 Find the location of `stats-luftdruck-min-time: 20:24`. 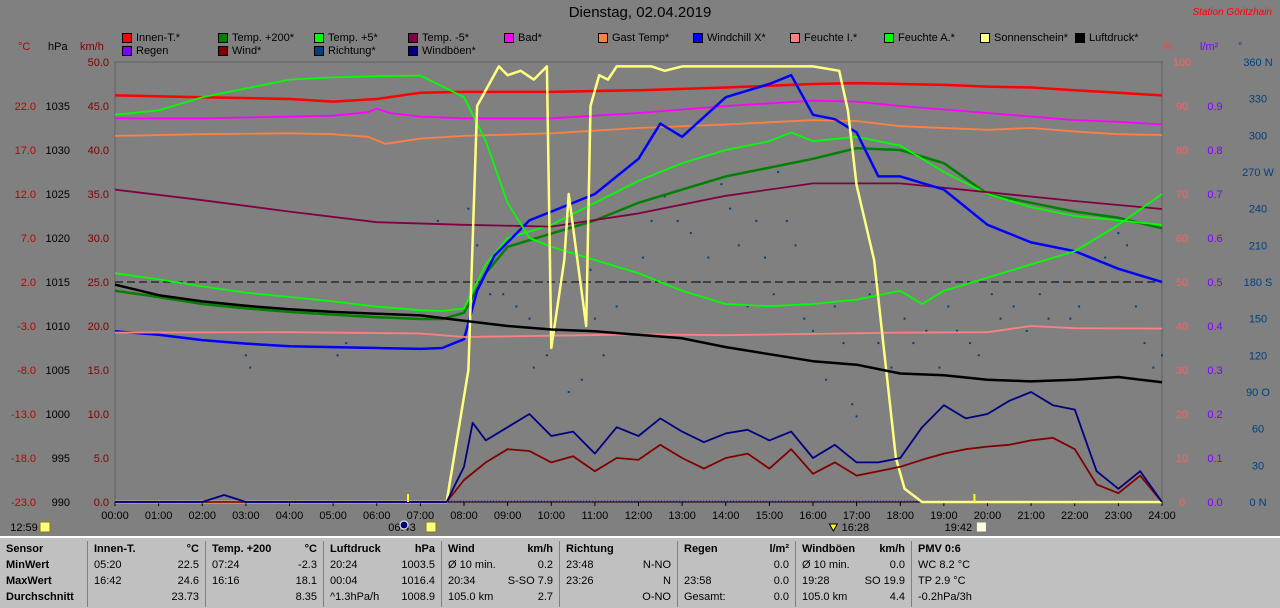

stats-luftdruck-min-time: 20:24 is located at coordinates (344, 565).